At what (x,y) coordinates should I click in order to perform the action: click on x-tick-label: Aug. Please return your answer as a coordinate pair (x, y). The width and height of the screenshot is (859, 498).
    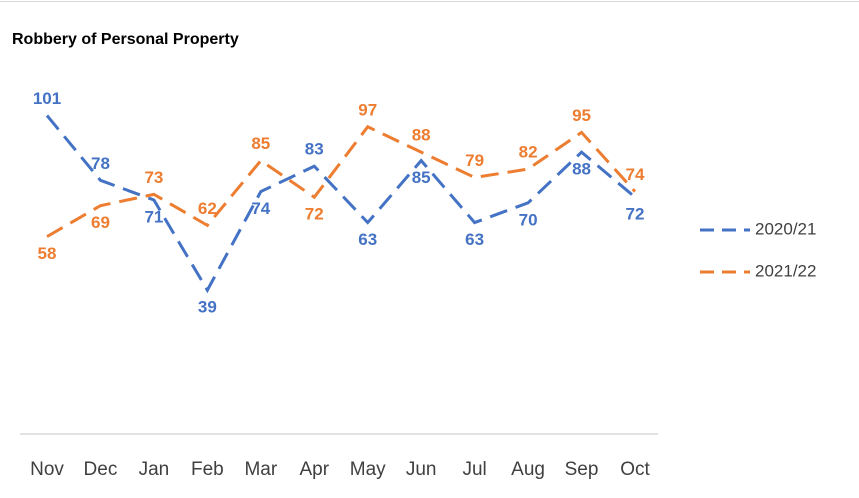
    Looking at the image, I should click on (528, 469).